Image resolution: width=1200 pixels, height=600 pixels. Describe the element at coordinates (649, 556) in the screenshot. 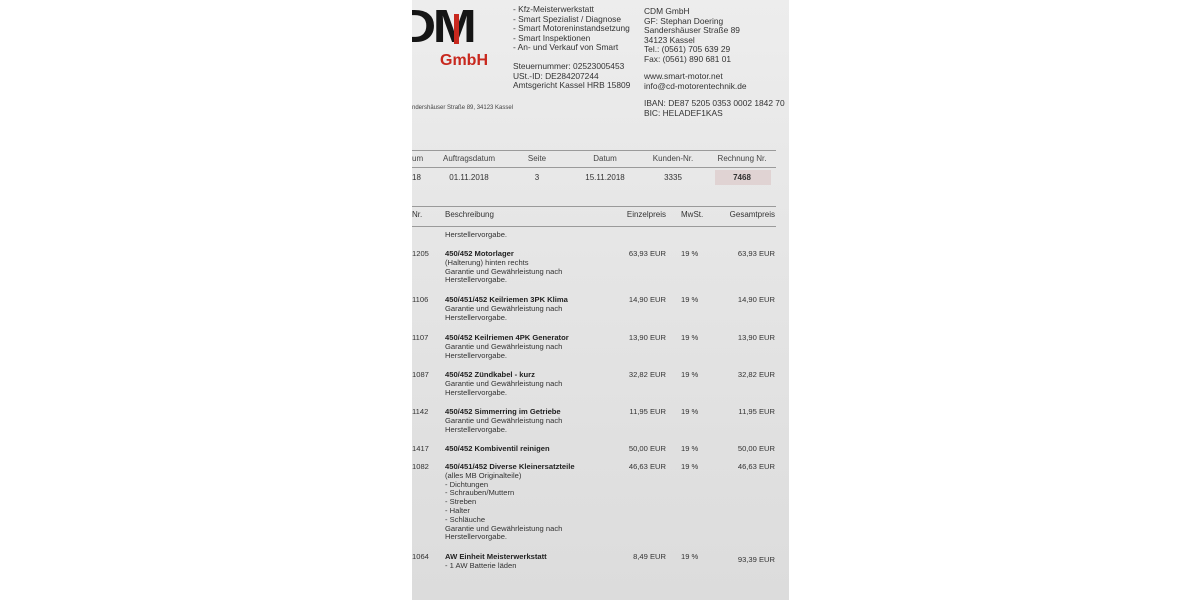

I see `item-unit-price: 8,49 EUR` at that location.